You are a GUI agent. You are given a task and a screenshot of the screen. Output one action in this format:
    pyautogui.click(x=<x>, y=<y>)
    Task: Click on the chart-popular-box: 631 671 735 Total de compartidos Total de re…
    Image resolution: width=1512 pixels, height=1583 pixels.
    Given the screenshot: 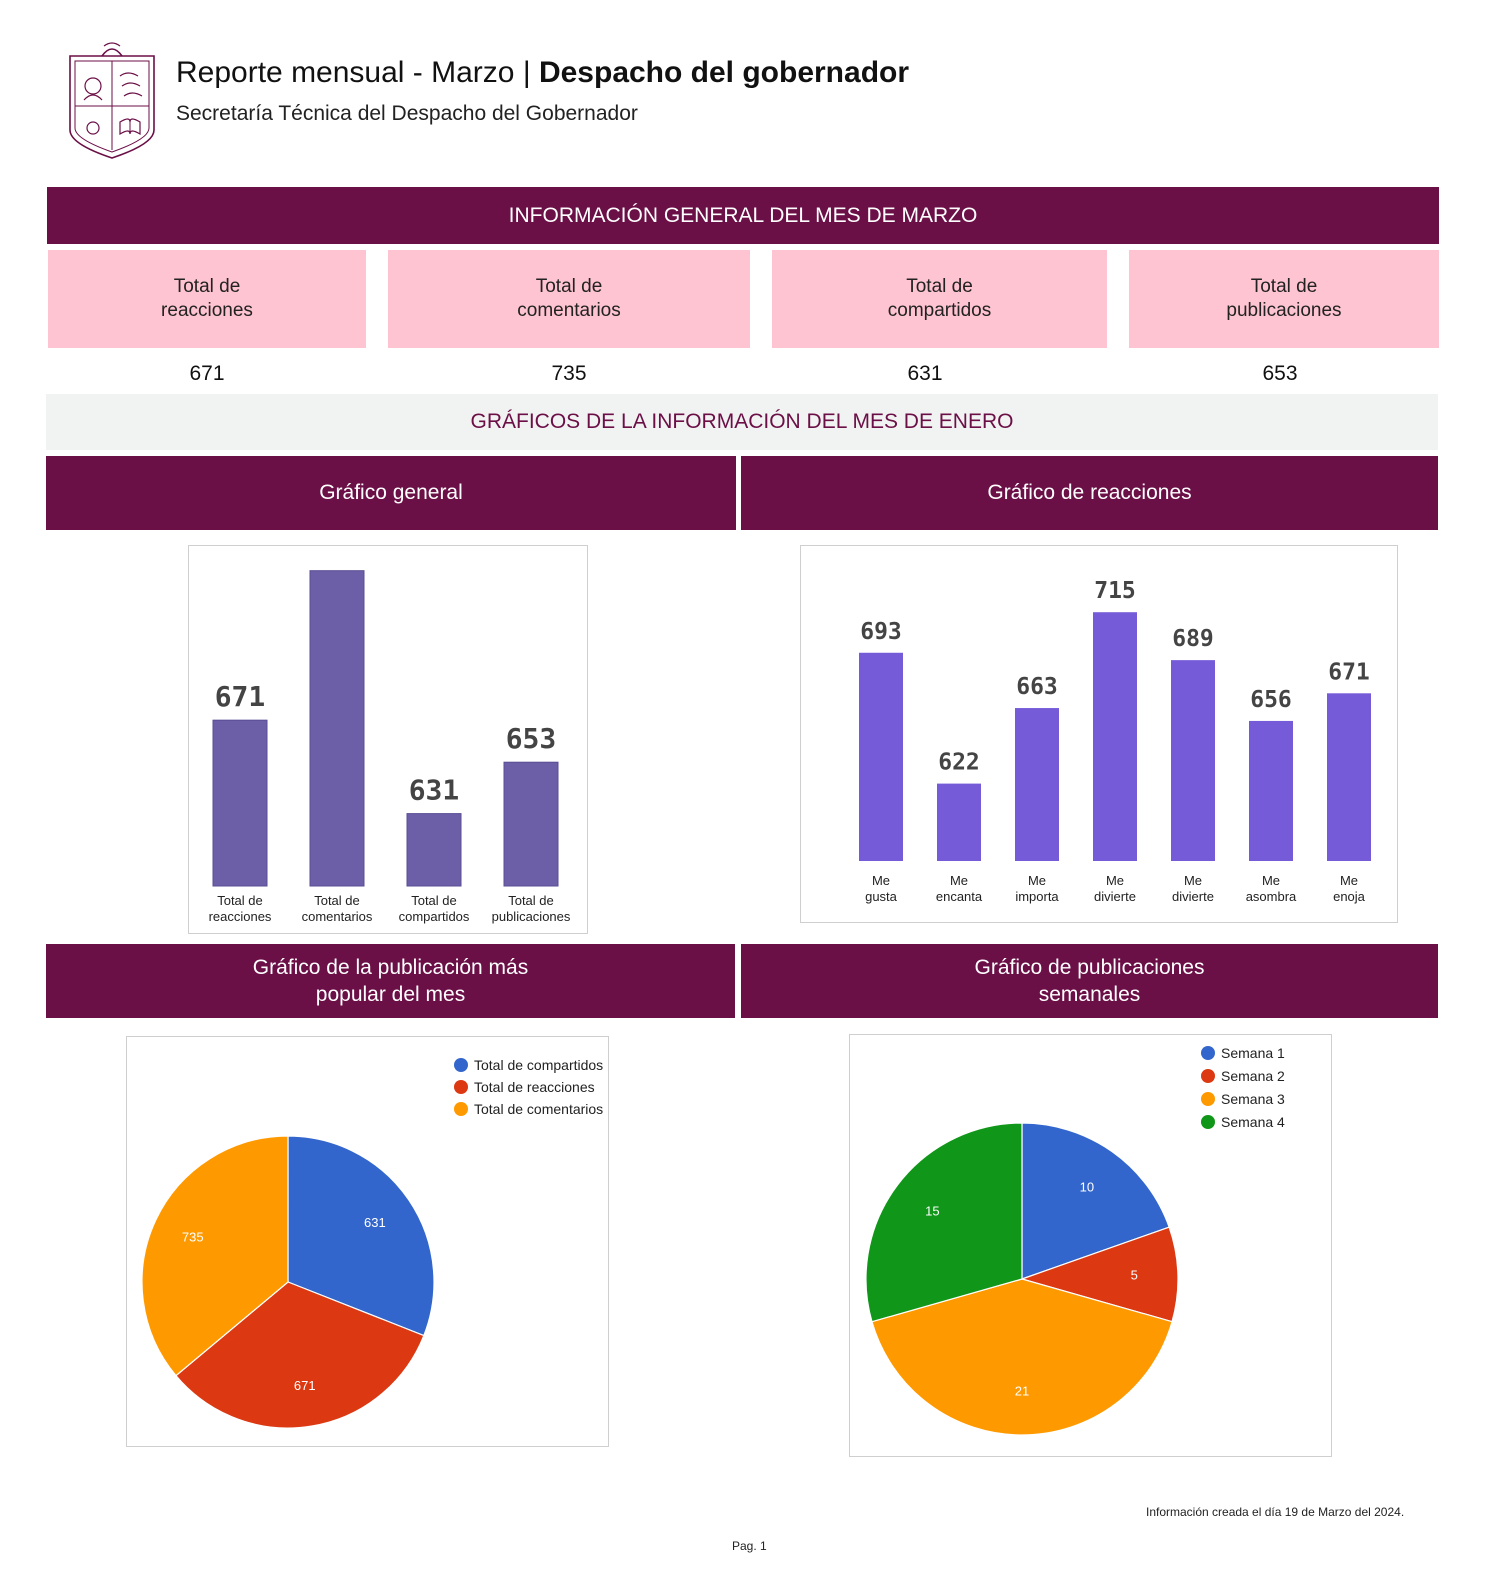 What is the action you would take?
    pyautogui.click(x=367, y=1241)
    